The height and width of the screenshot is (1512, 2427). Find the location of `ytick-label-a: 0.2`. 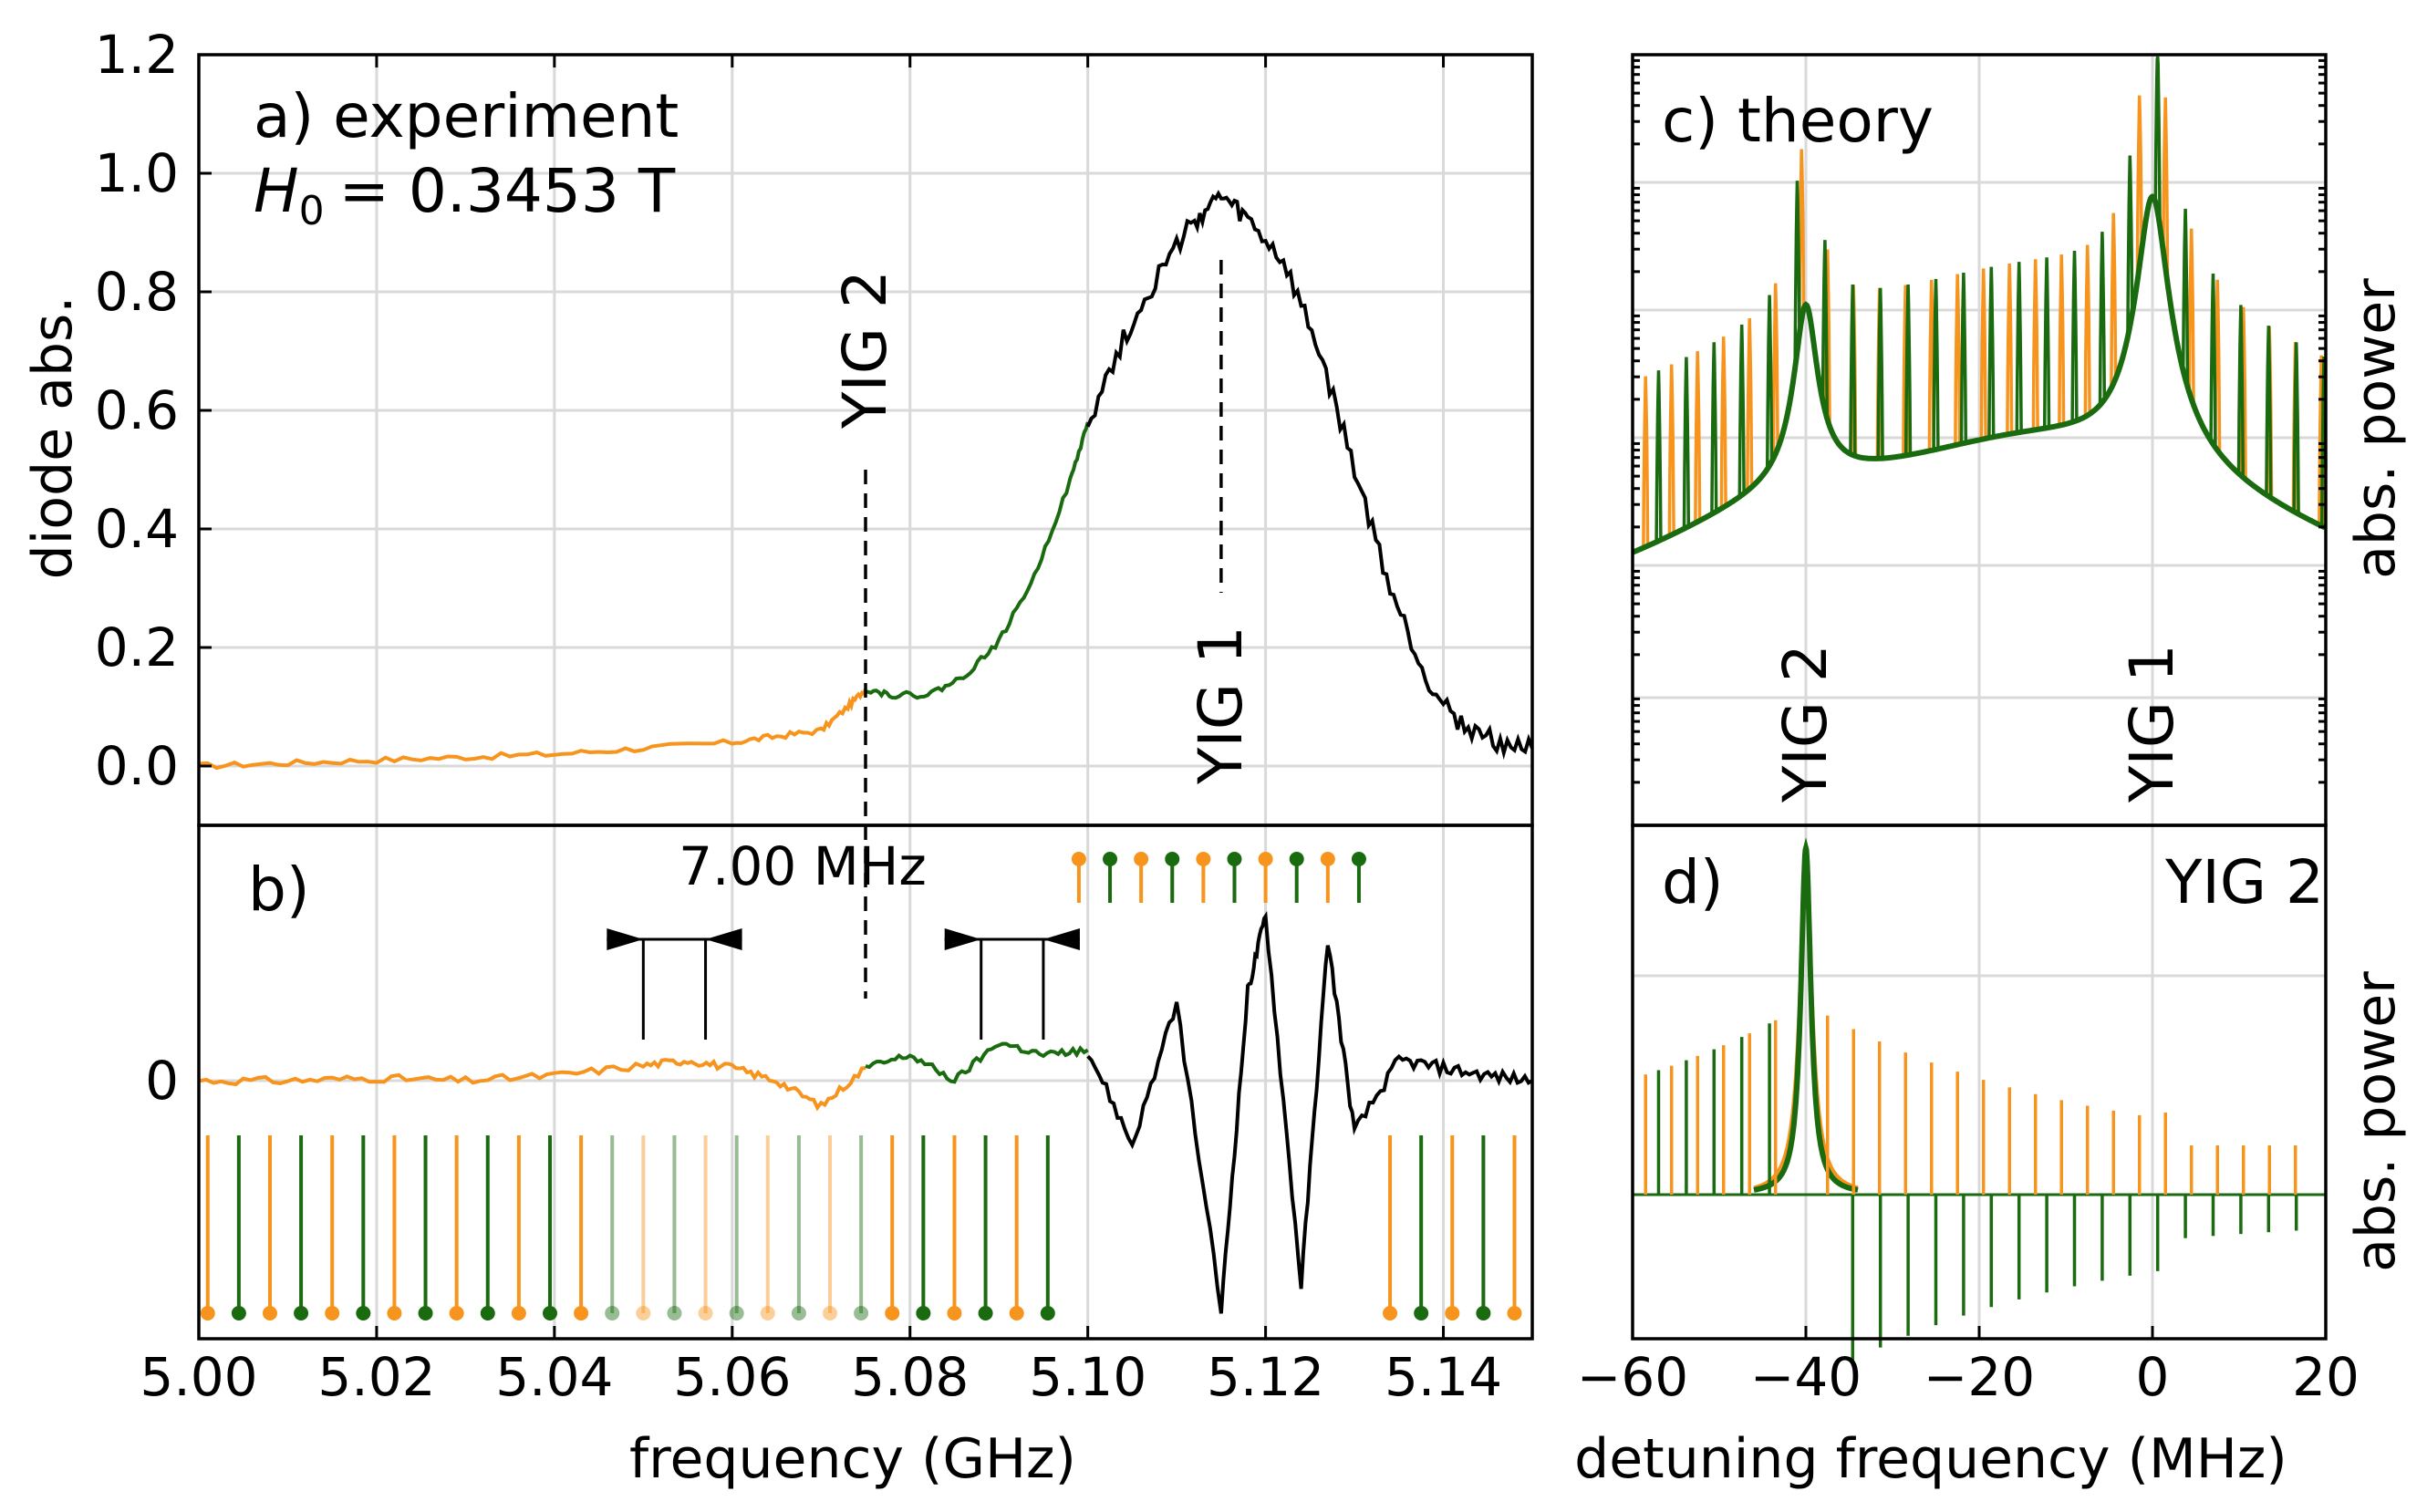

ytick-label-a: 0.2 is located at coordinates (137, 647).